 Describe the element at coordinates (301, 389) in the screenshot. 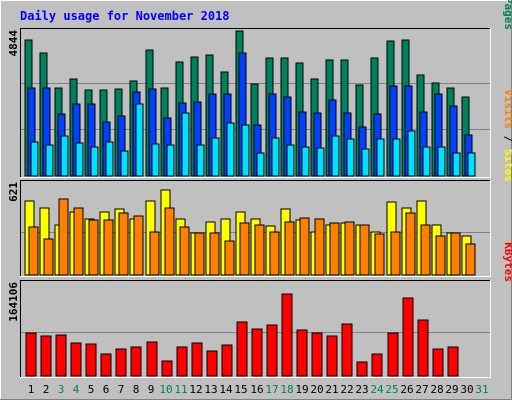

I see `x-tick-label-day-19: 19` at that location.